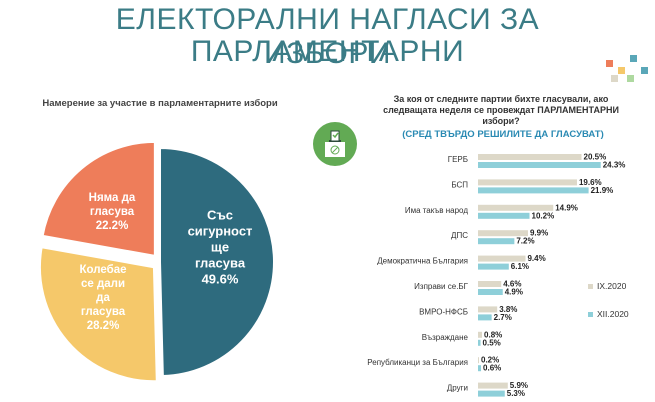 The width and height of the screenshot is (655, 402). I want to click on pie-slice-label: сигурност, so click(220, 230).